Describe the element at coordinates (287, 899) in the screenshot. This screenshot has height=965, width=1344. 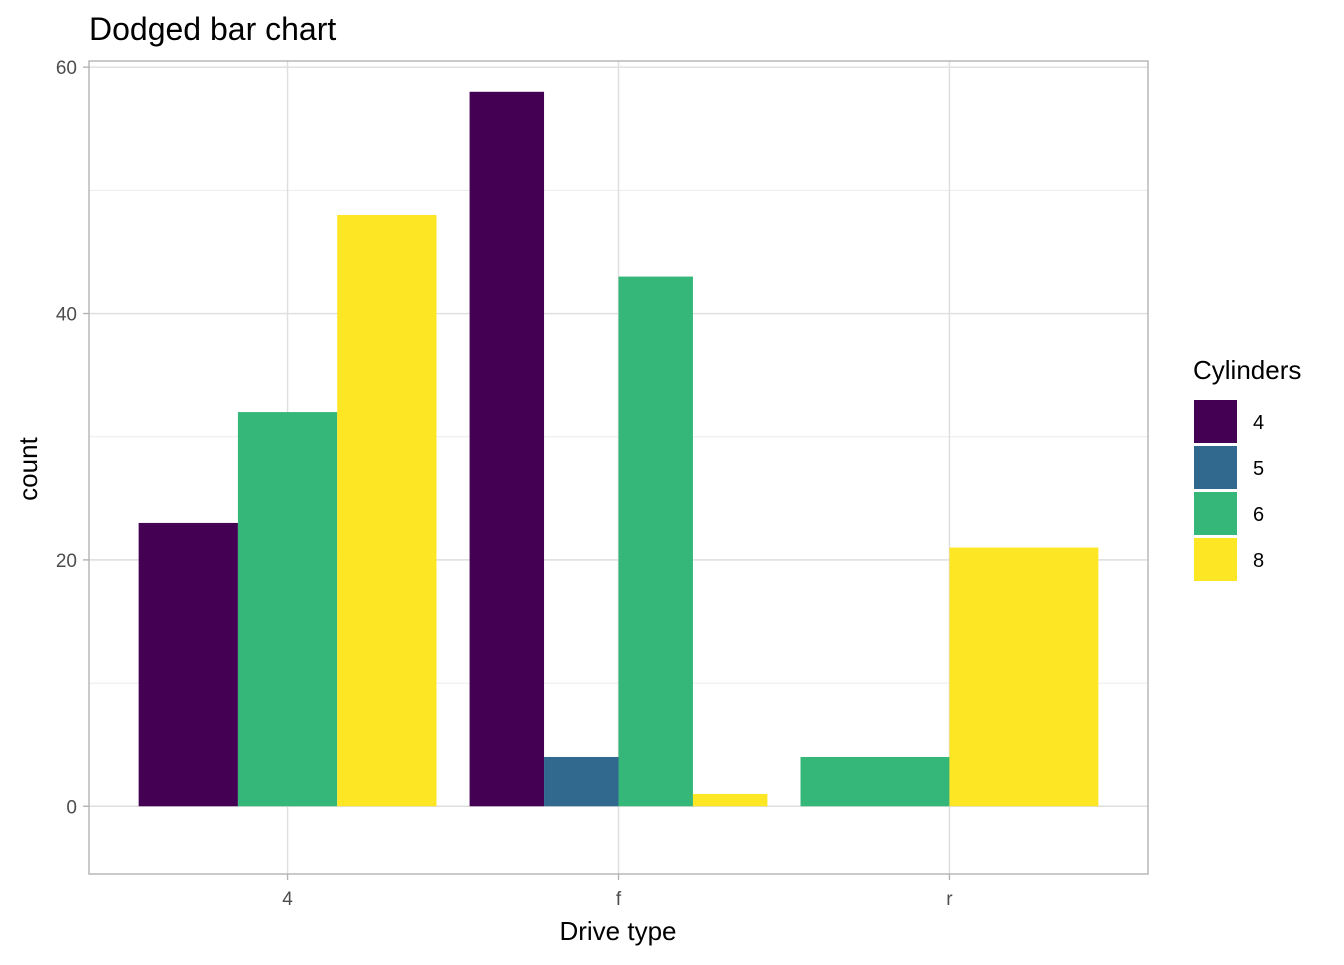
I see `x-tick-label: 4` at that location.